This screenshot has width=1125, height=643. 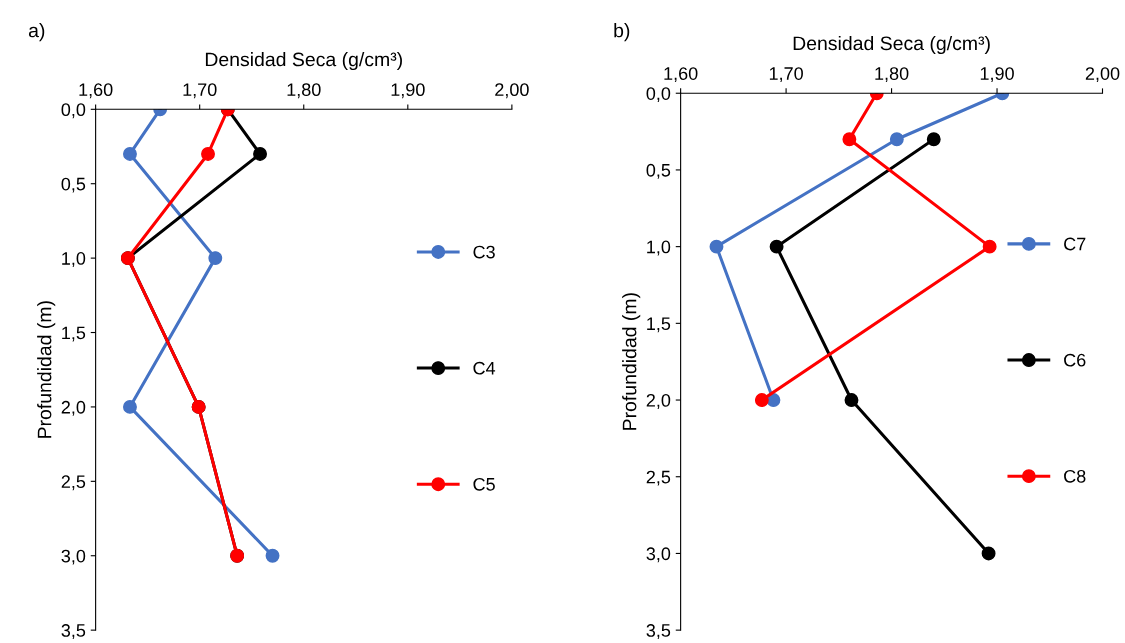 What do you see at coordinates (1075, 476) in the screenshot?
I see `legend-label: C8` at bounding box center [1075, 476].